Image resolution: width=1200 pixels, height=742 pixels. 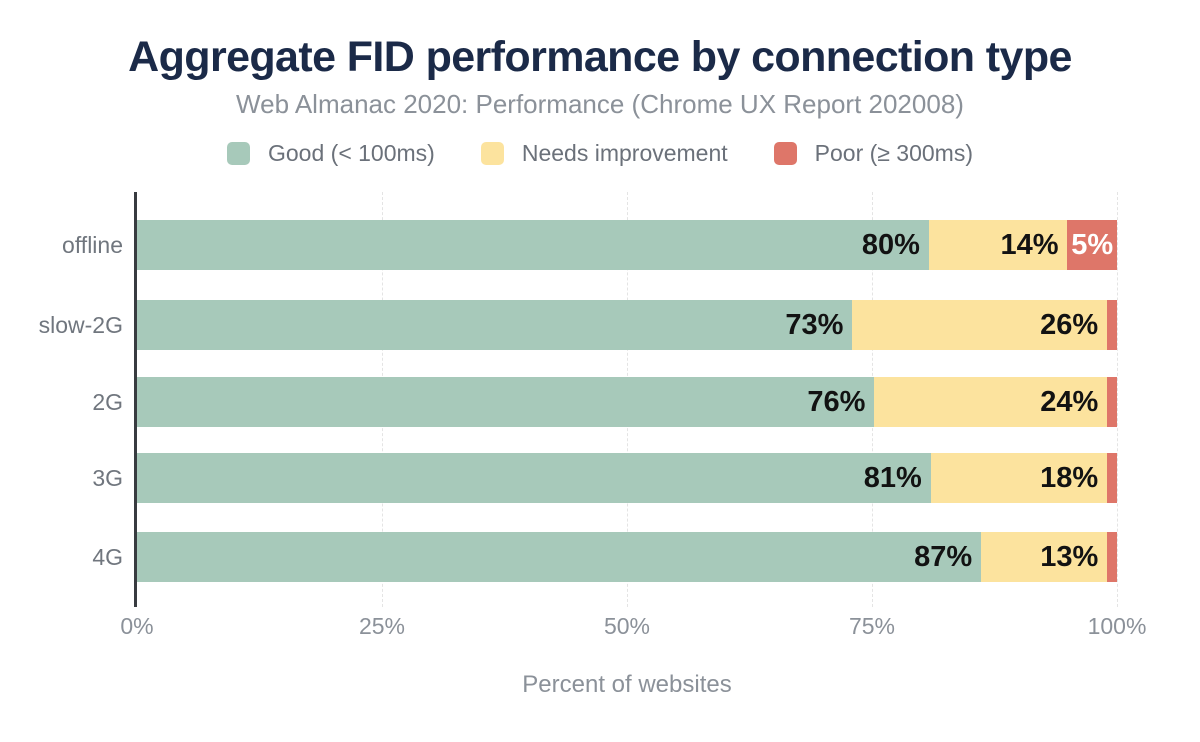 I want to click on legend-swatch-good-icon, so click(x=238, y=153).